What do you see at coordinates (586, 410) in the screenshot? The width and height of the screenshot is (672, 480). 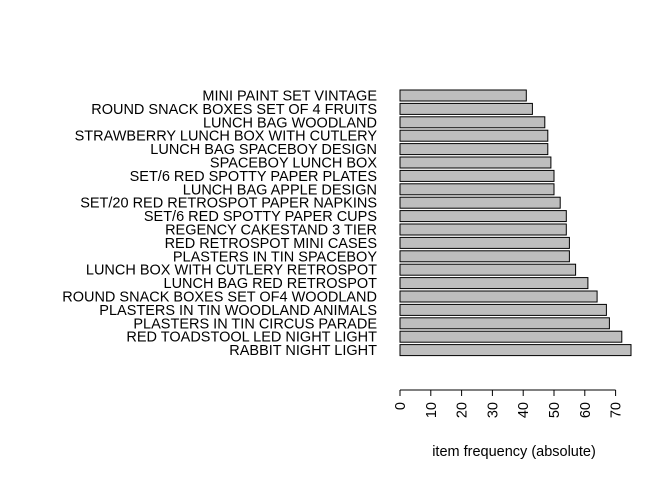 I see `x-tick-label: 60` at bounding box center [586, 410].